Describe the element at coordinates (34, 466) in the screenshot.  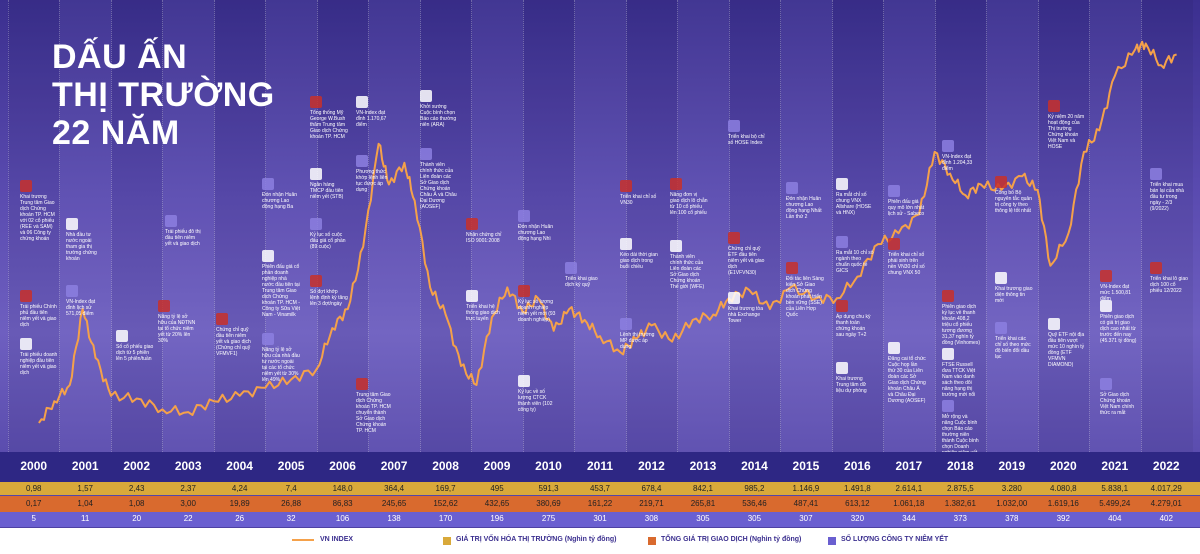
I see `year-label: 2000` at that location.